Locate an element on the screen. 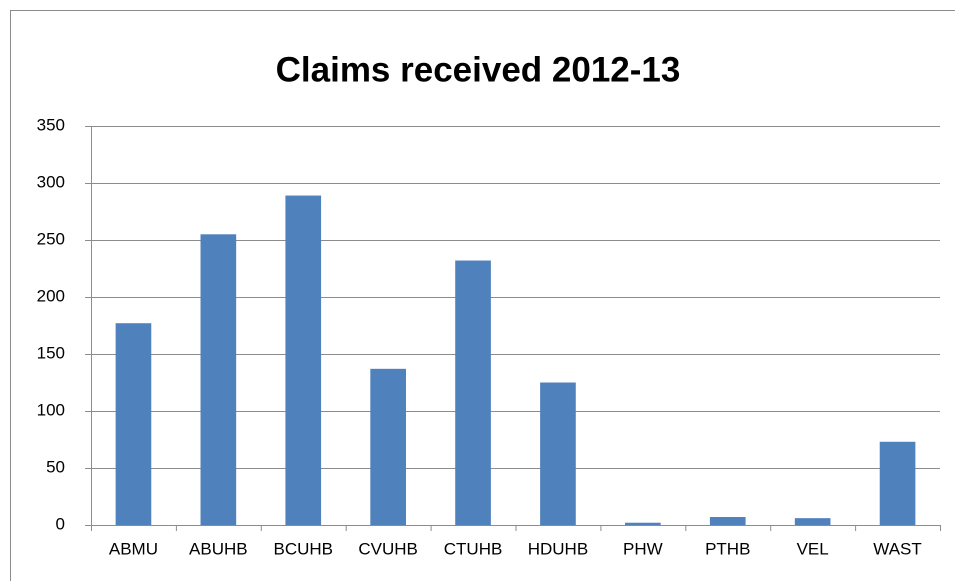 The height and width of the screenshot is (581, 955). y-tick-label: 50 is located at coordinates (55, 466).